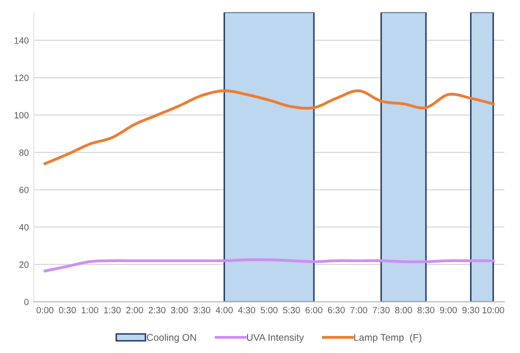  I want to click on x-tick-label: 8:00, so click(403, 310).